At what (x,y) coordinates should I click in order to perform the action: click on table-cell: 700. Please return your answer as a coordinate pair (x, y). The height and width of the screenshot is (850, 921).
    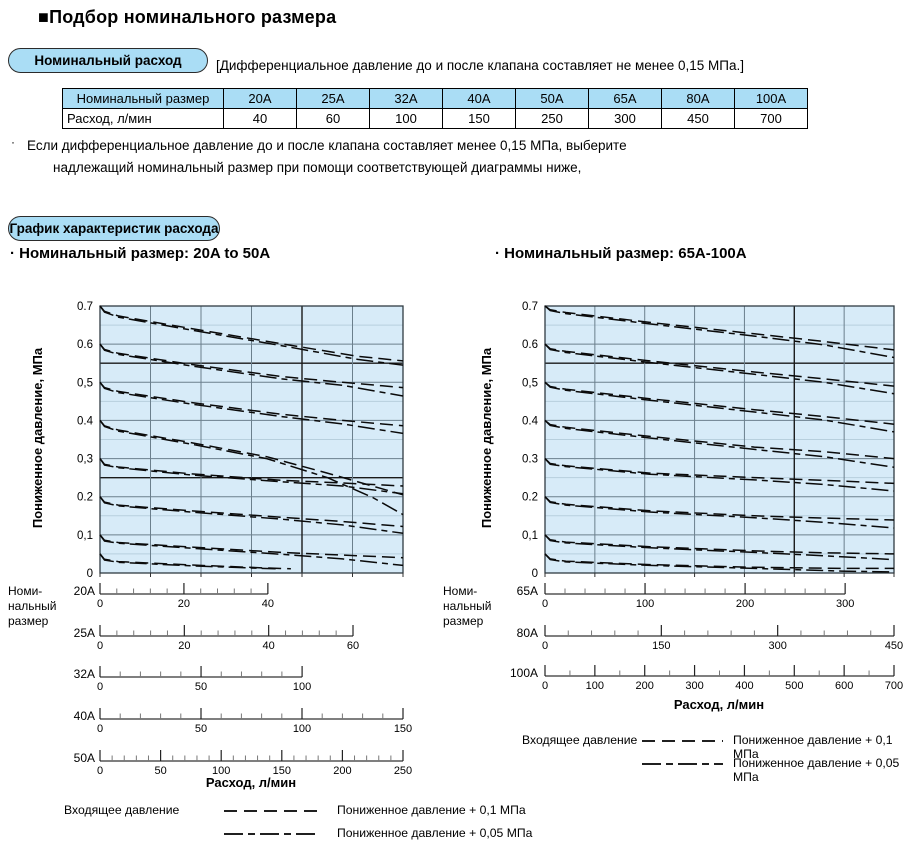
    Looking at the image, I should click on (771, 118).